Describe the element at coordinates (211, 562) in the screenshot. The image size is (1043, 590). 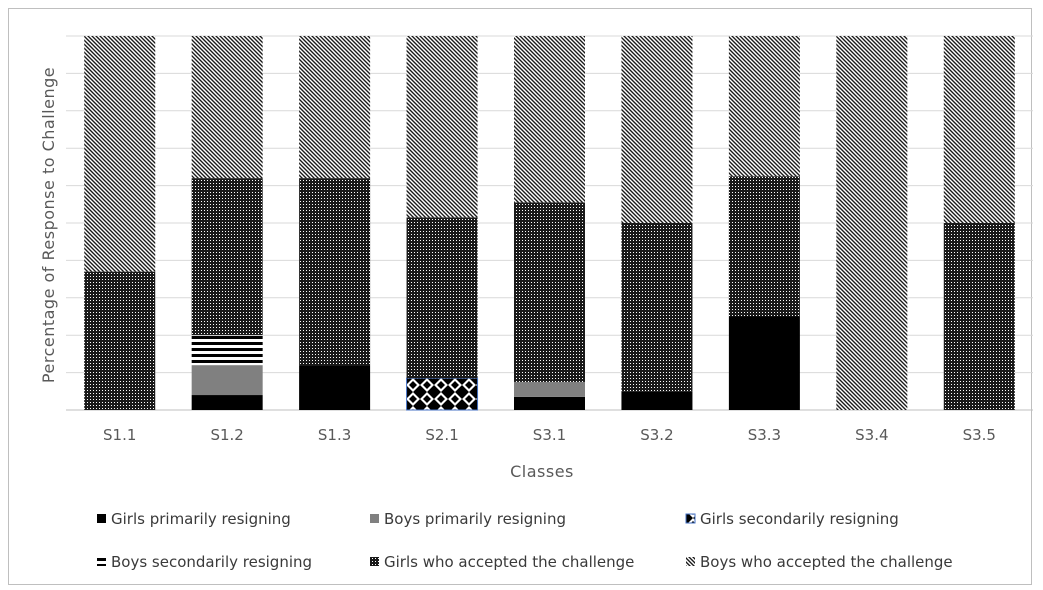
I see `legend-label: Boys secondarily resigning` at that location.